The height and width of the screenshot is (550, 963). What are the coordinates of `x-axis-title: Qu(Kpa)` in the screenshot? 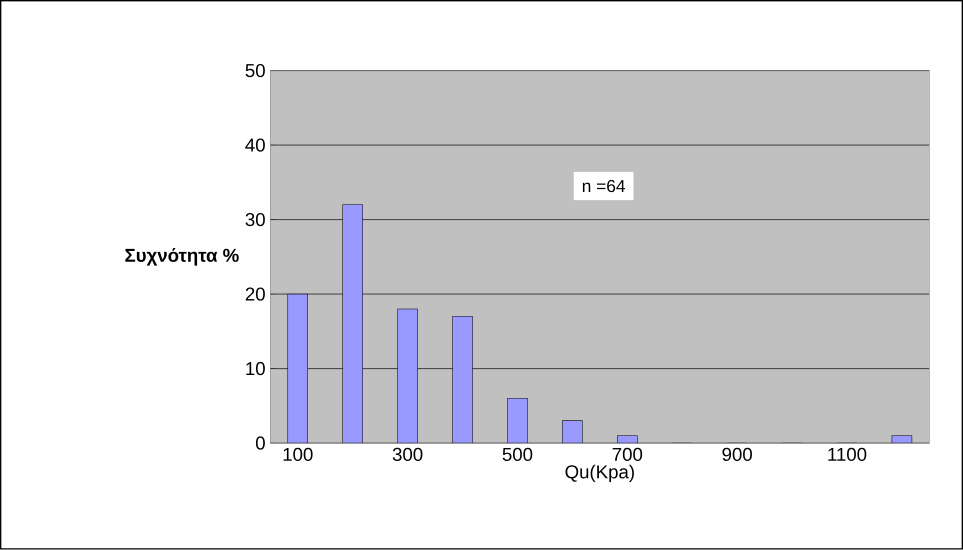 It's located at (599, 473).